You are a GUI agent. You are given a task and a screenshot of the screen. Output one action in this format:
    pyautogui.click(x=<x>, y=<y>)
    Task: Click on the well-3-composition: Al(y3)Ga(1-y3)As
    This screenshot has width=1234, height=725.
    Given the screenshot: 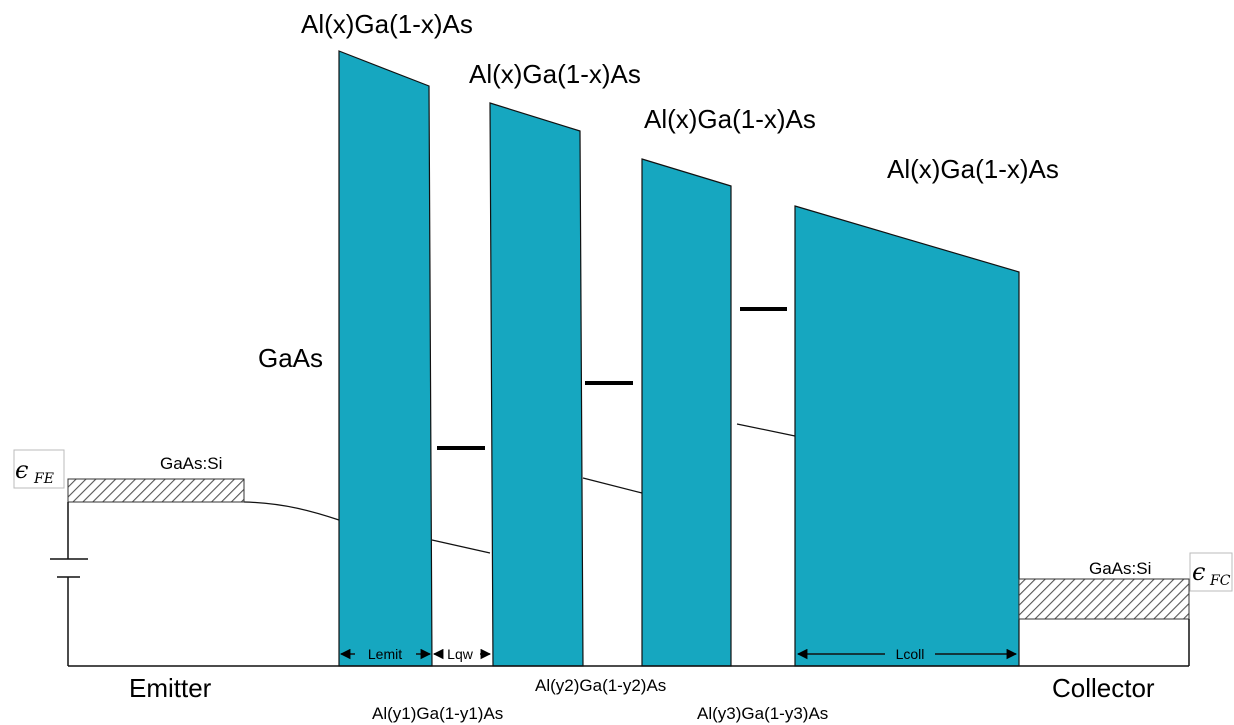 What is the action you would take?
    pyautogui.click(x=762, y=713)
    